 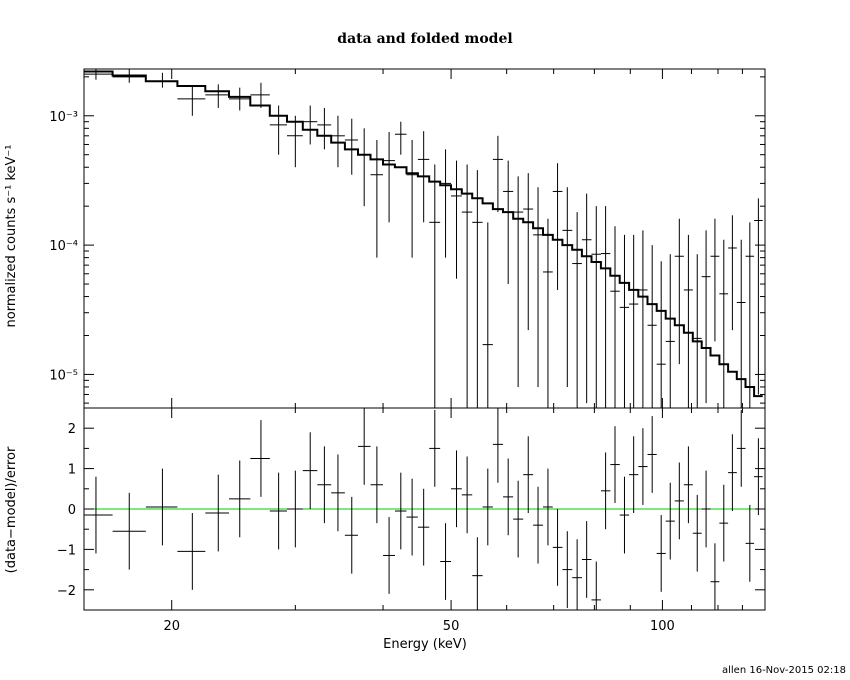 What do you see at coordinates (72, 470) in the screenshot?
I see `y-tick-label: 1` at bounding box center [72, 470].